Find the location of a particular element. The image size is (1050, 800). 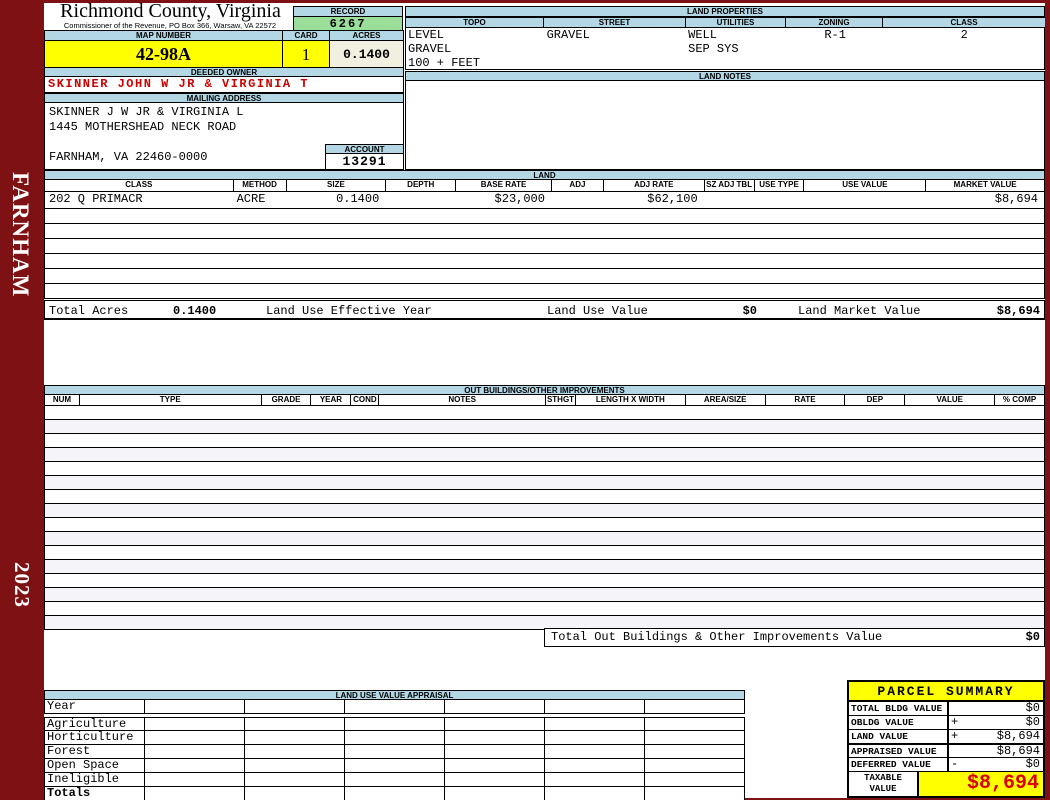

taxable-value-label: TAXABLE VALUE is located at coordinates (884, 784).